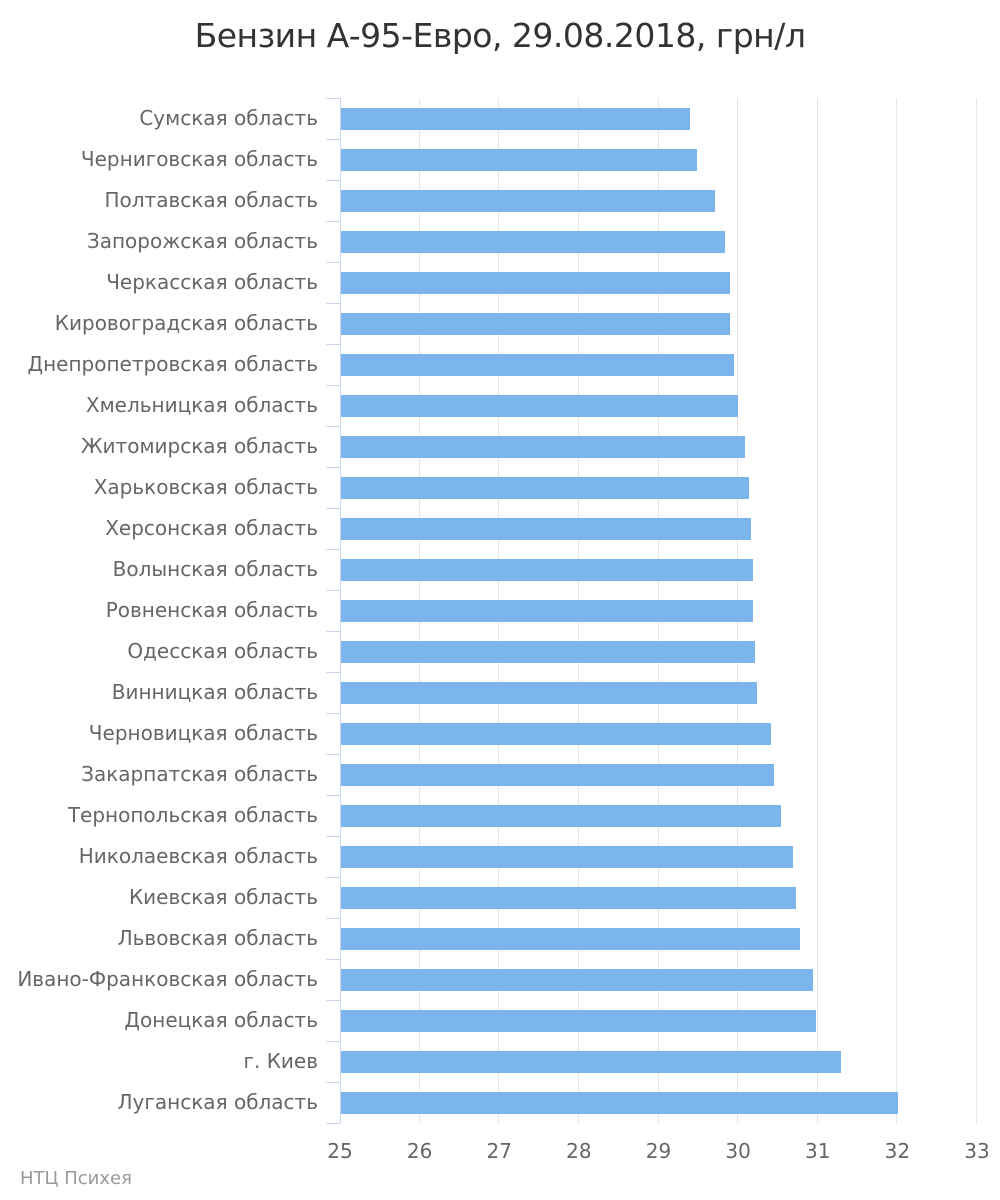  Describe the element at coordinates (499, 1151) in the screenshot. I see `x-axis-tick-label: 27` at that location.